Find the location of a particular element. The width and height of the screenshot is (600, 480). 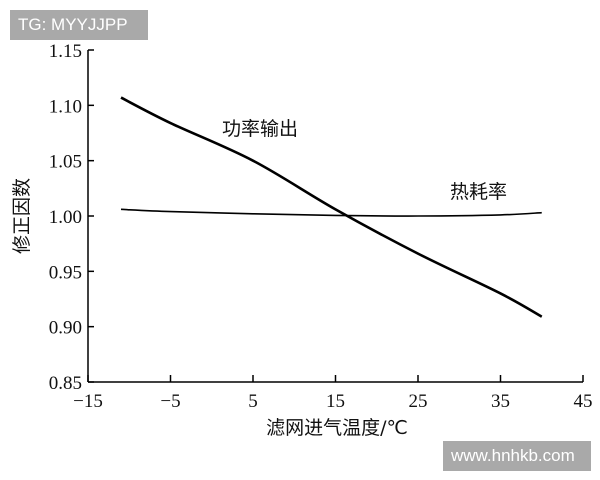

x-tick-label: −15 is located at coordinates (88, 401).